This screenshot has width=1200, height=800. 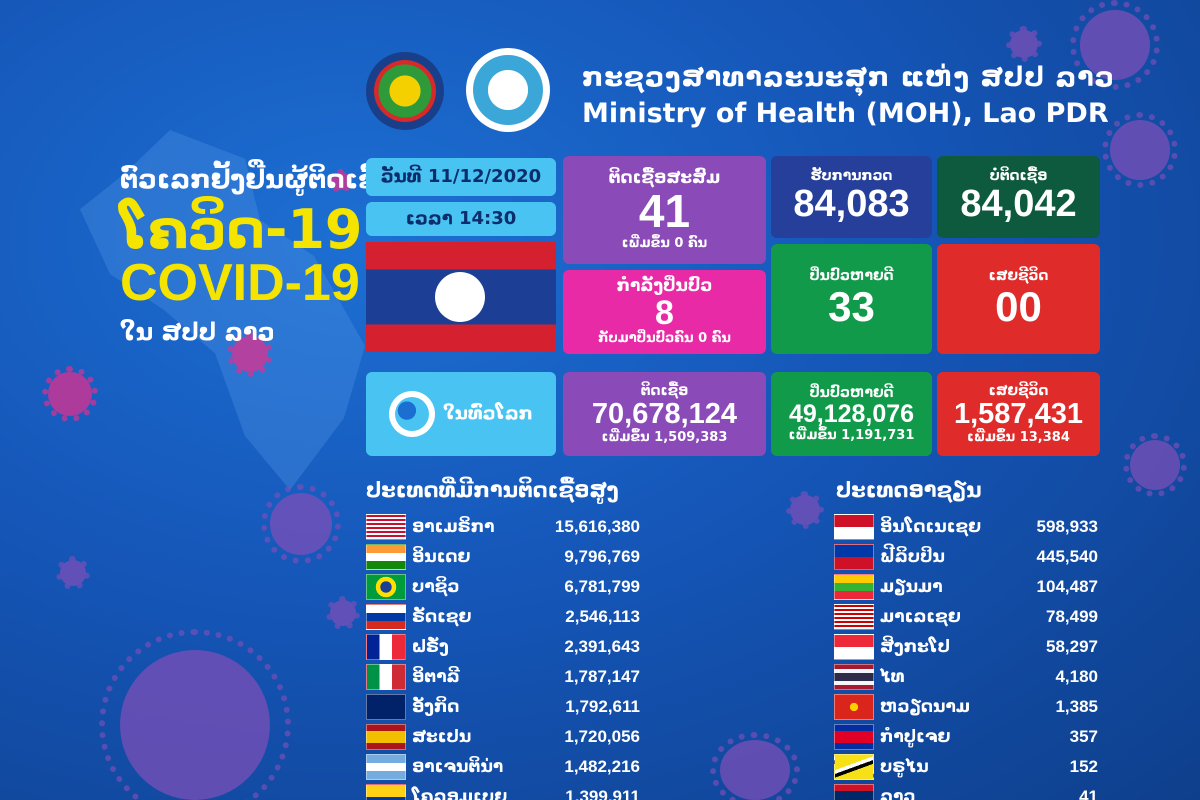 What do you see at coordinates (240, 283) in the screenshot?
I see `covid-title-en: COVID-19` at bounding box center [240, 283].